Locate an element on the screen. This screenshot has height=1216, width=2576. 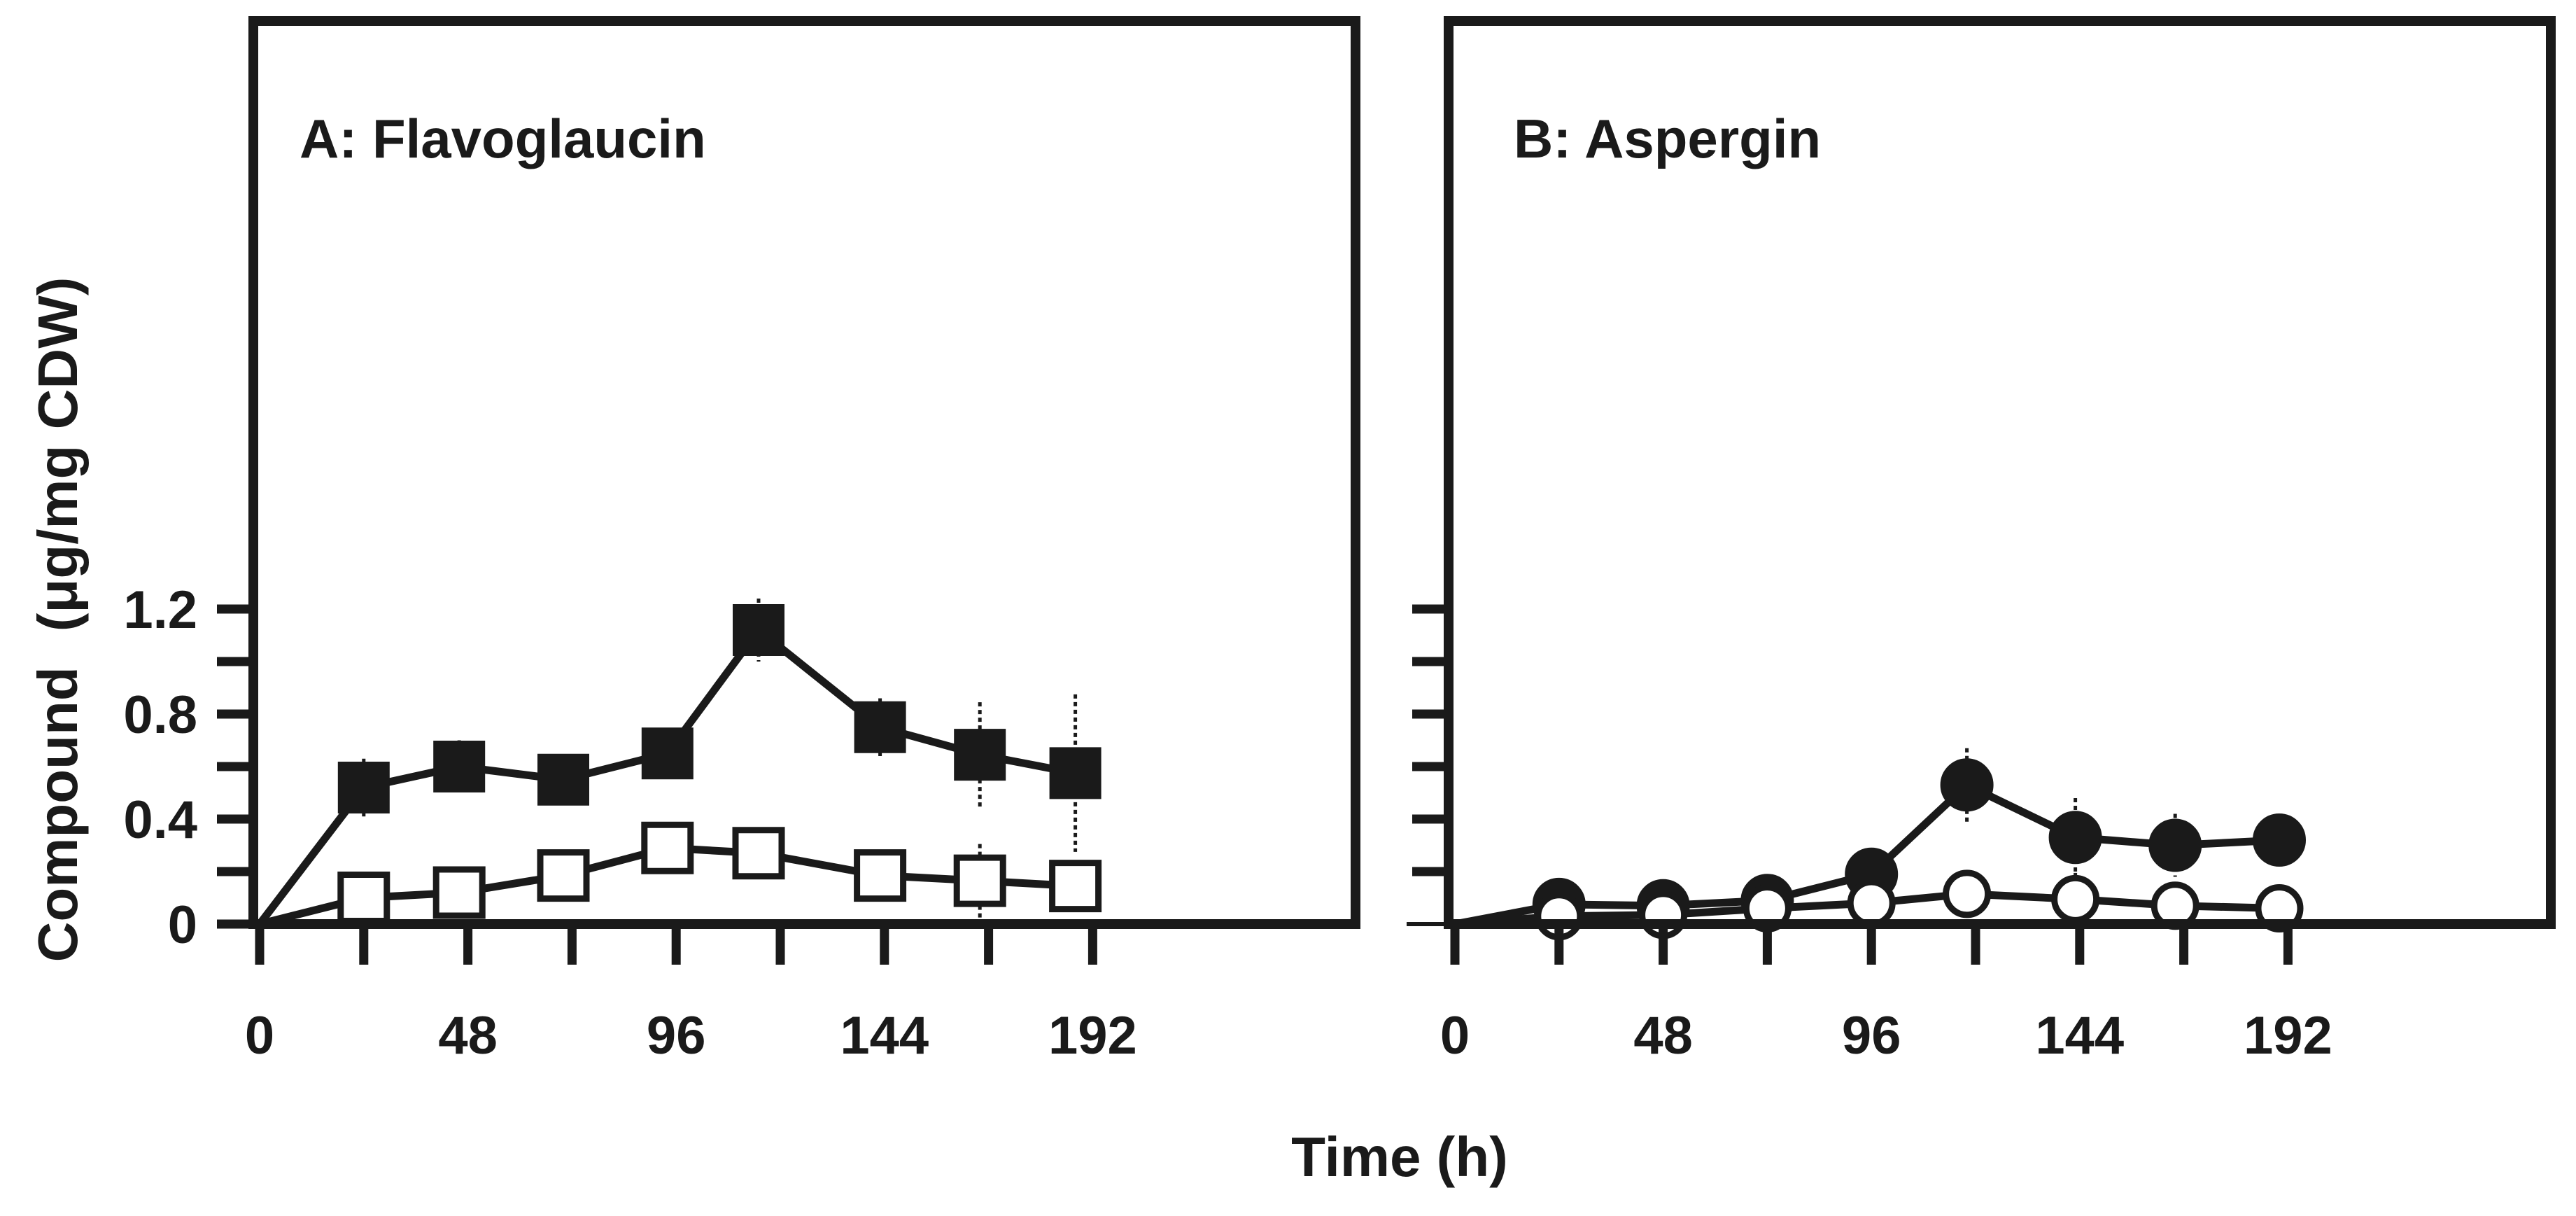
svg-text:Compound(μg/mg CDW): Compound (μg/mg CDW) is located at coordinates (58, 620).